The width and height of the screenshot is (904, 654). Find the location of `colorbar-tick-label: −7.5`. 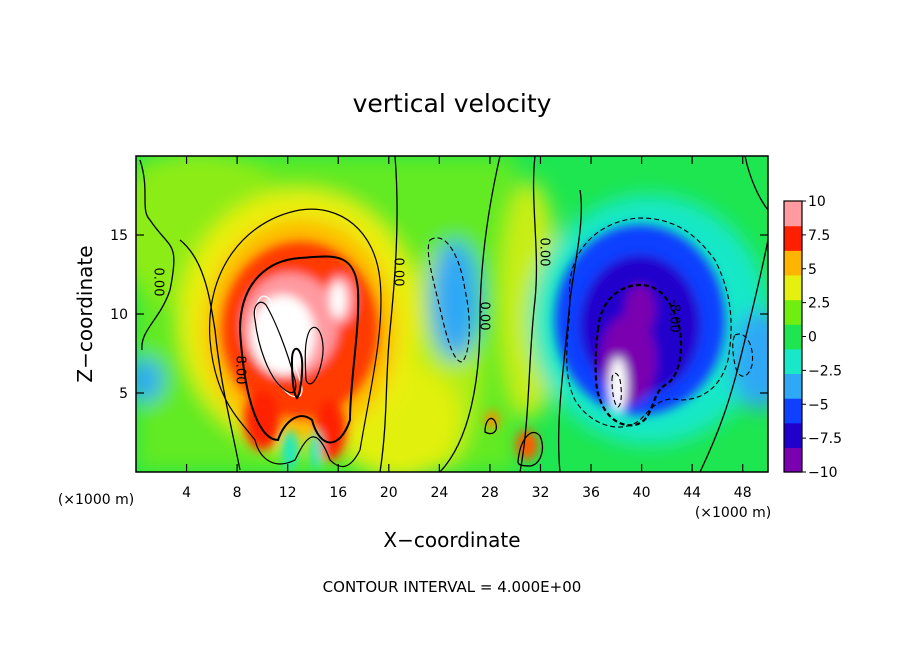

colorbar-tick-label: −7.5 is located at coordinates (825, 439).